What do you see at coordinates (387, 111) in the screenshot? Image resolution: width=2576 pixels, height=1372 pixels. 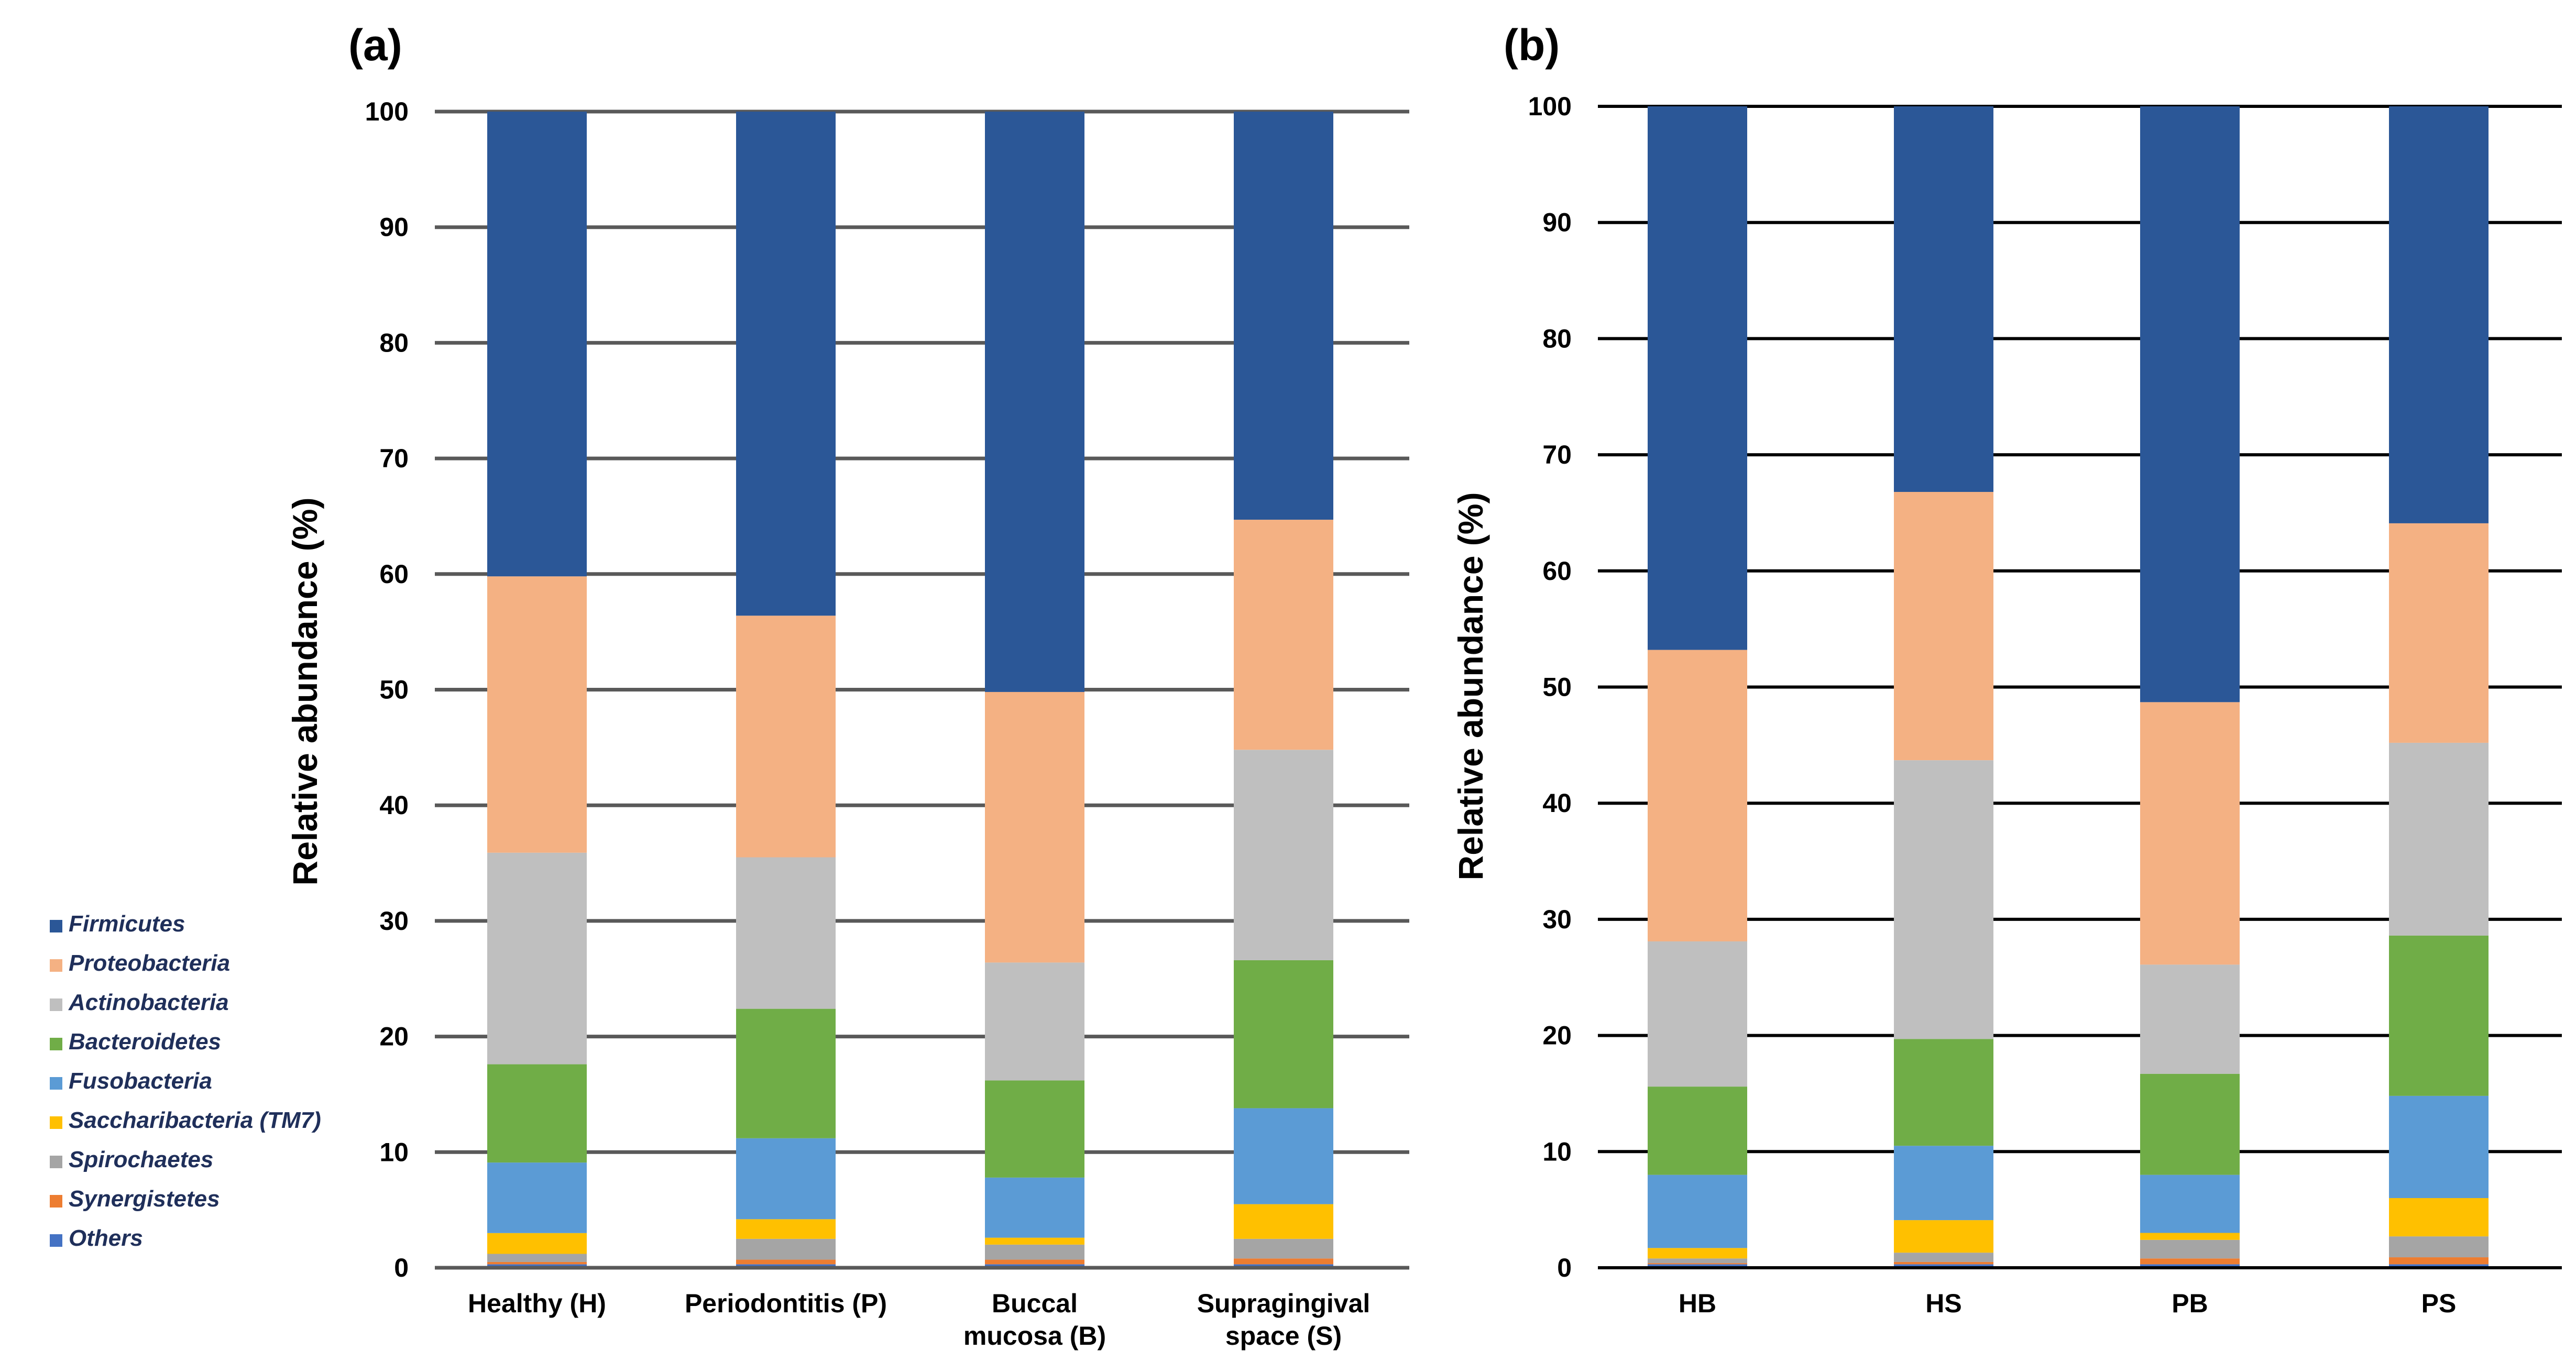 I see `y-tick-label: 100` at bounding box center [387, 111].